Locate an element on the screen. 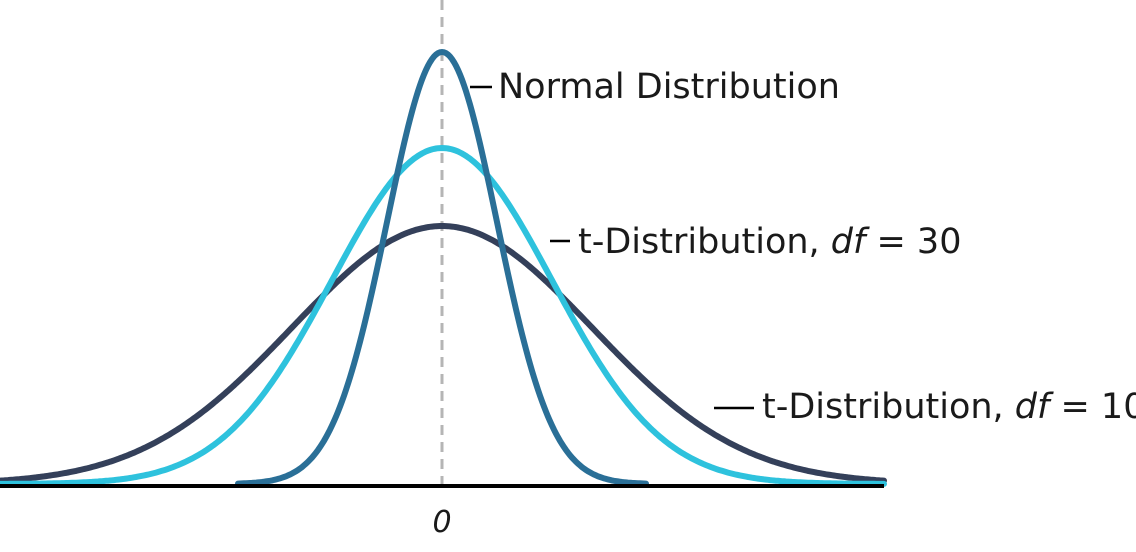 Image resolution: width=1136 pixels, height=552 pixels. t-distribution-df10-label: t-Distribution, df = 10 is located at coordinates (949, 407).